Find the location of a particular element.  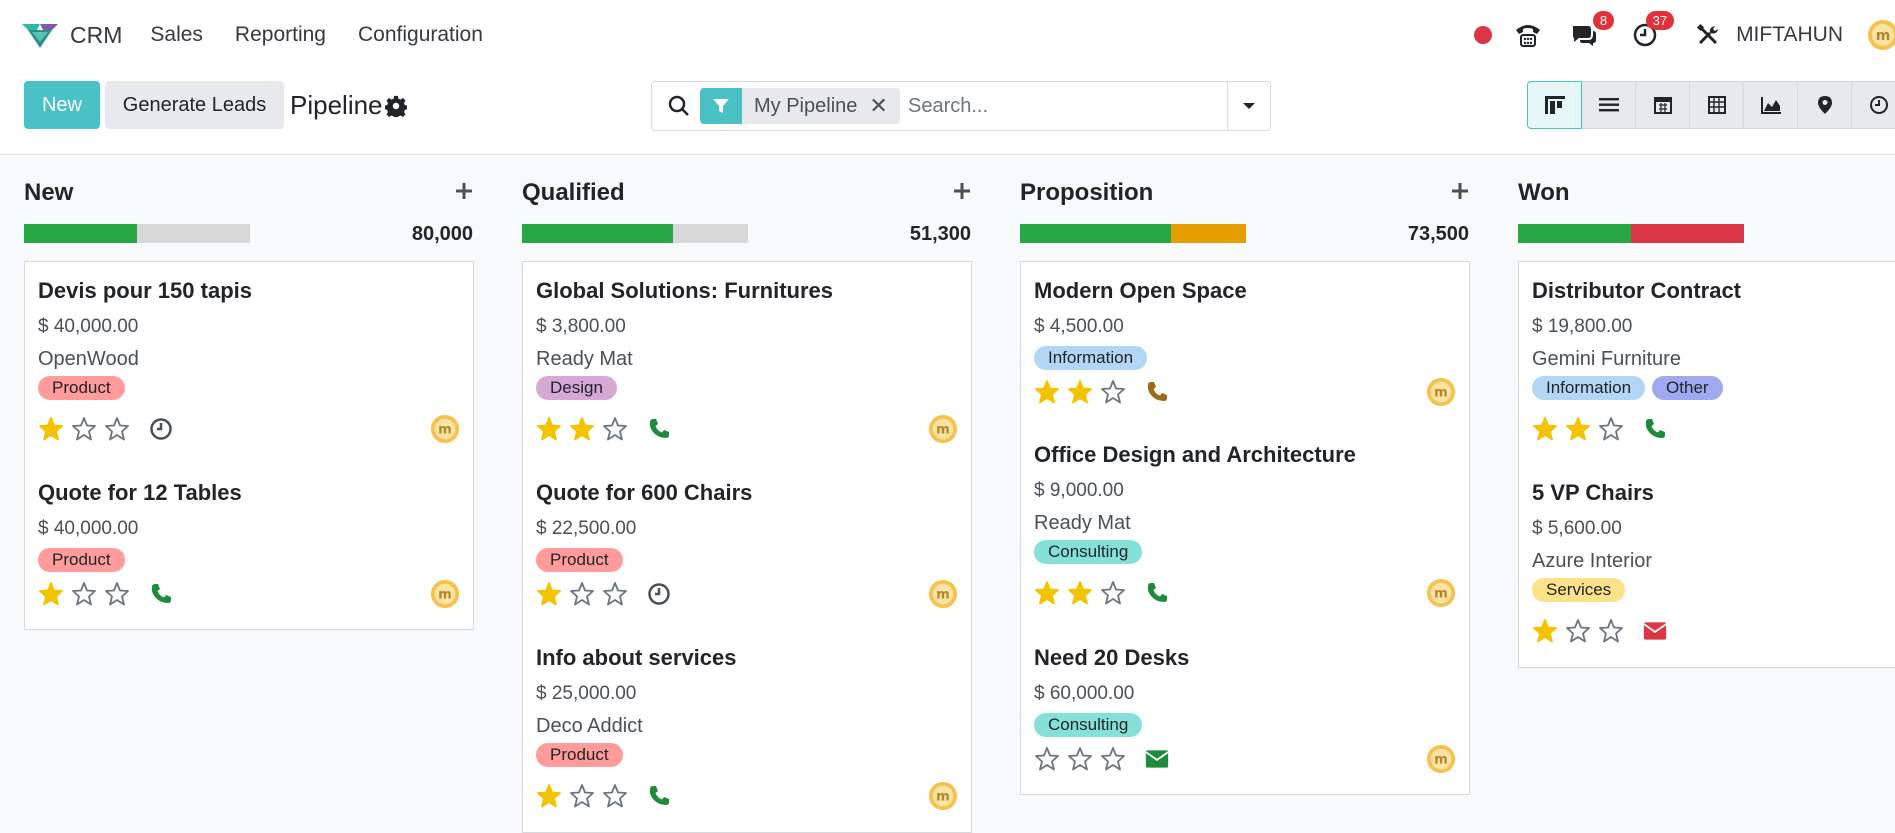

filter-facet: My Pipeline ✕ is located at coordinates (800, 106).